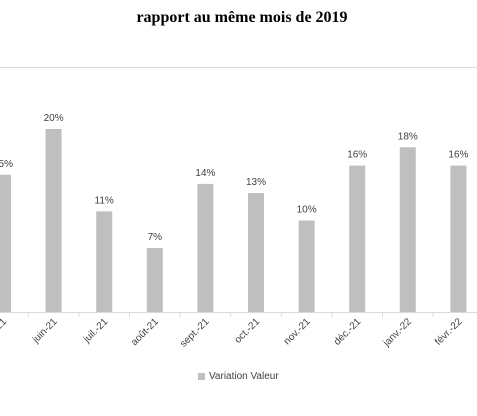 Image resolution: width=477 pixels, height=416 pixels. What do you see at coordinates (297, 331) in the screenshot?
I see `x-tick-label: nov.-21` at bounding box center [297, 331].